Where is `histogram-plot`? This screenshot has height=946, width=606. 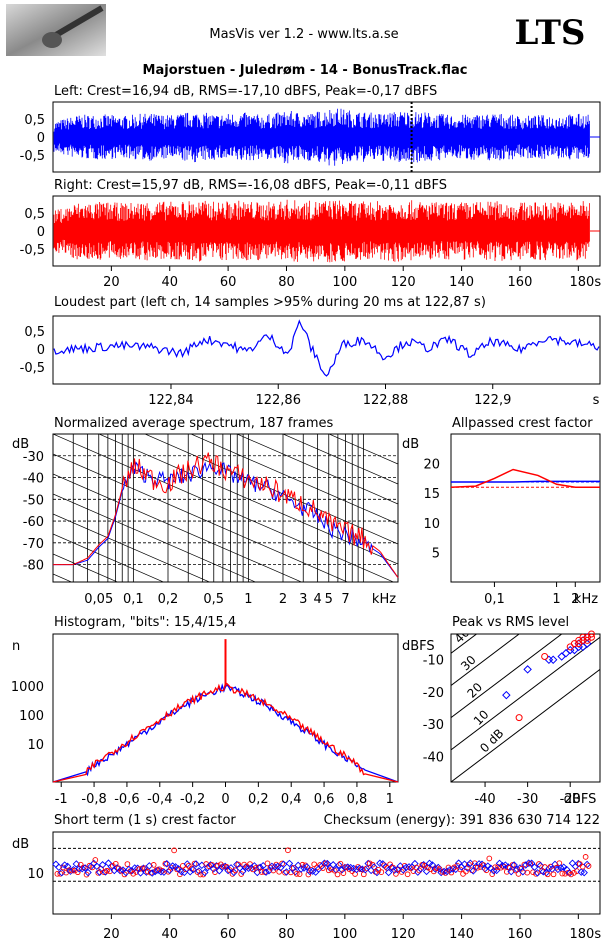
histogram-plot is located at coordinates (225, 708).